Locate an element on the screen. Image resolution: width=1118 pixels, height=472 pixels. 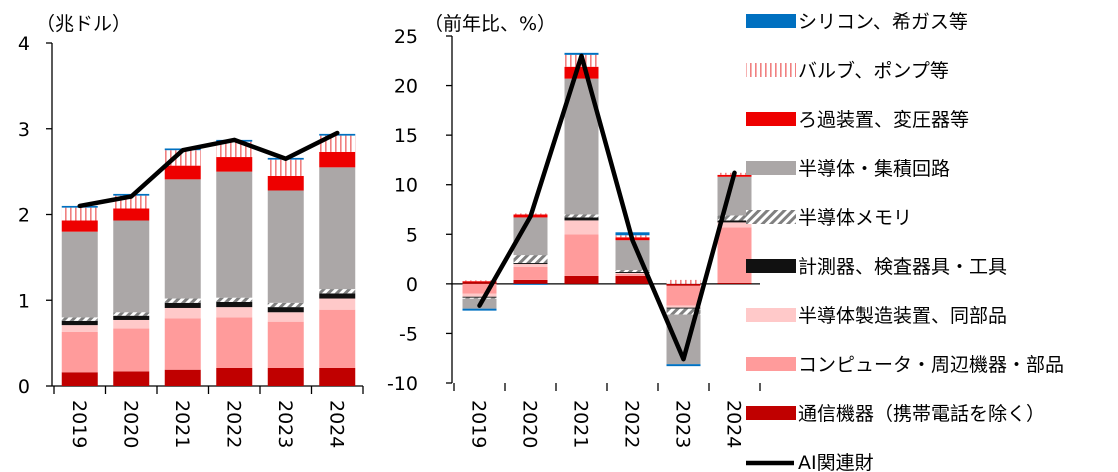
l-bar-seizou-2024 is located at coordinates (337, 304).